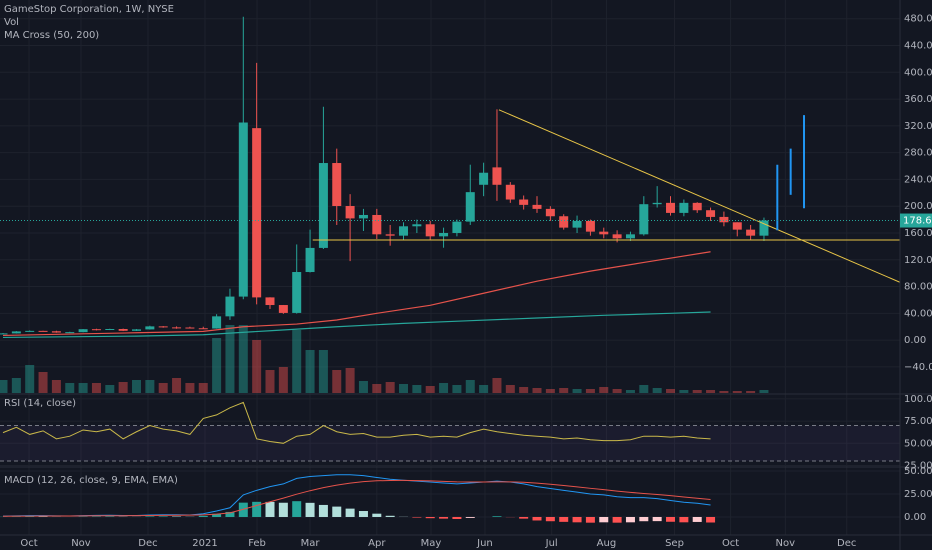 The height and width of the screenshot is (550, 932). I want to click on time-tick-label: Jul, so click(551, 543).